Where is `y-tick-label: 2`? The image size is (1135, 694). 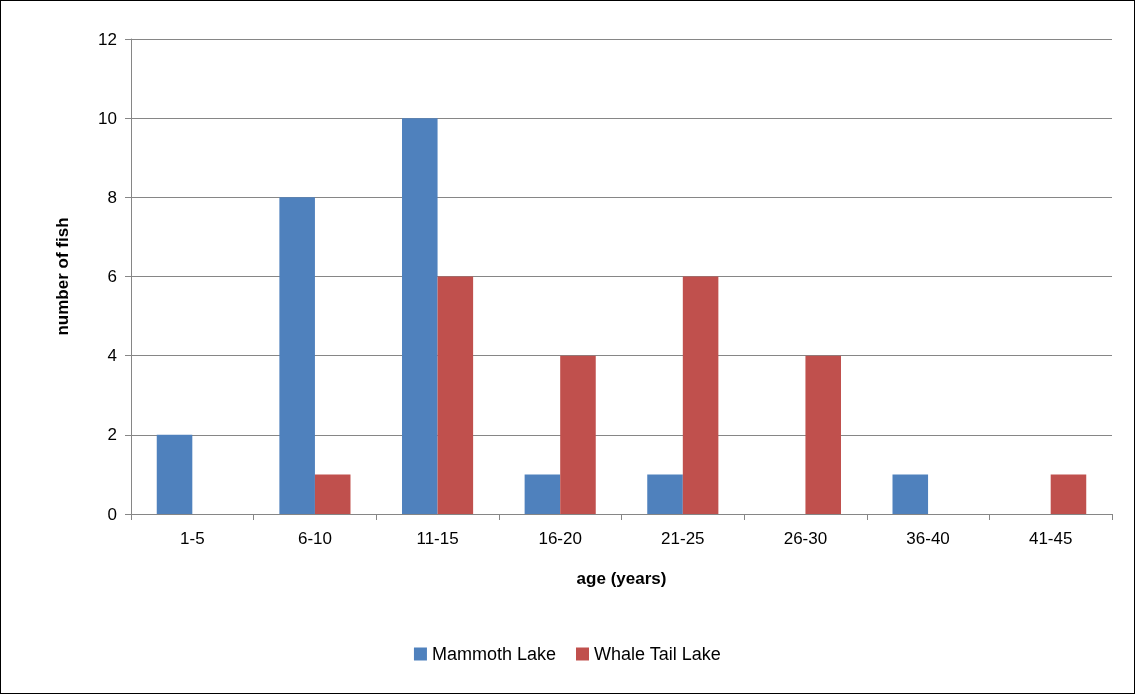
y-tick-label: 2 is located at coordinates (112, 435).